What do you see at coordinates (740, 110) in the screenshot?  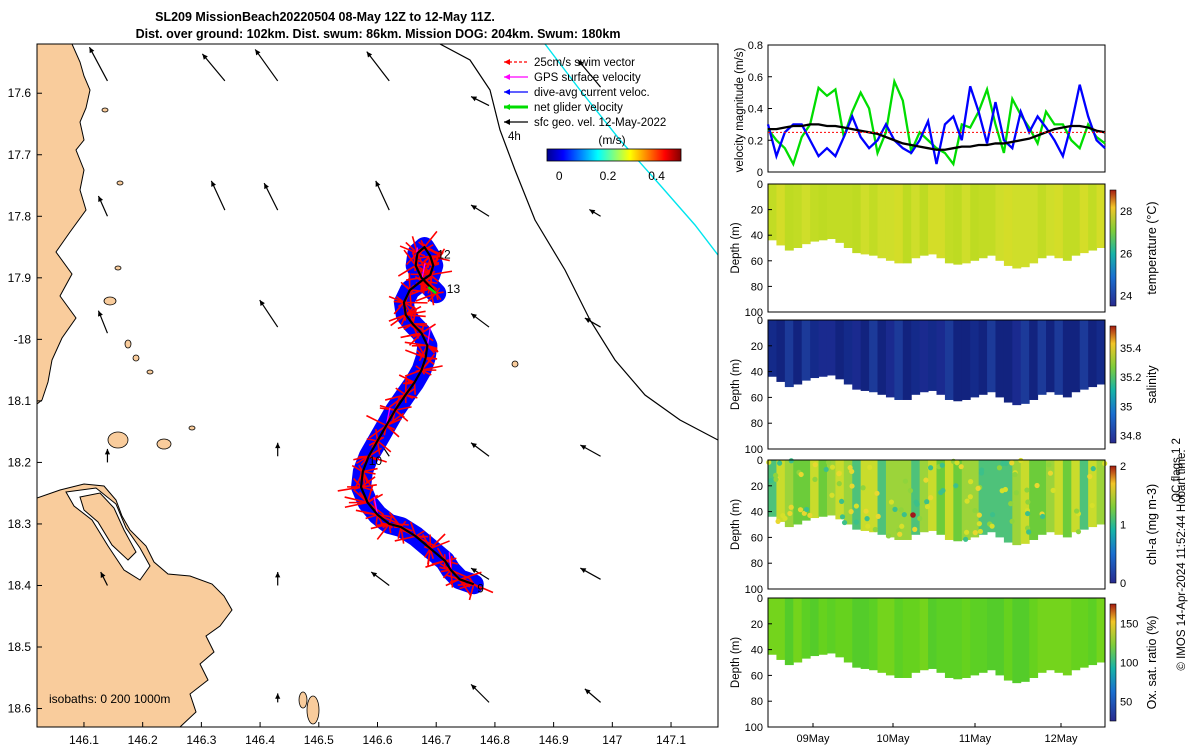 I see `velocity-y-label: velocity magnitude (m/s)` at bounding box center [740, 110].